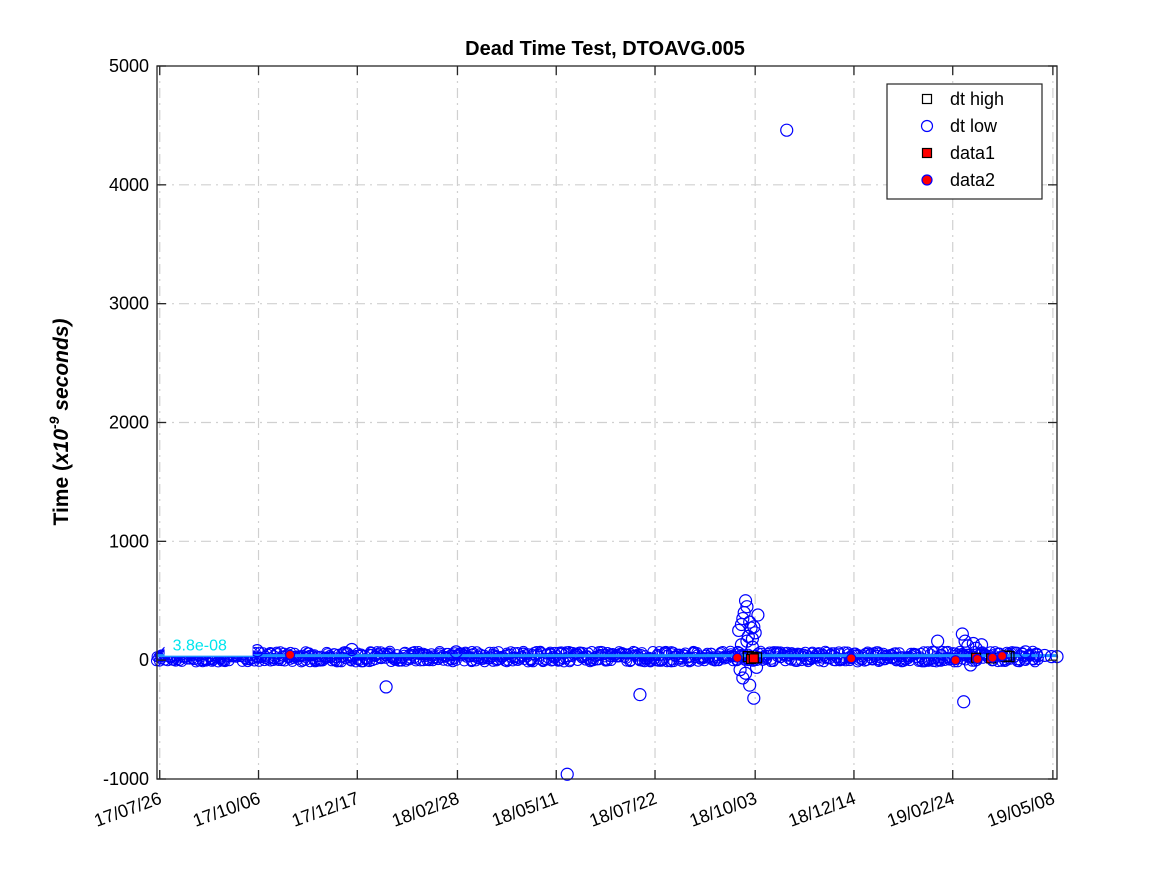 This screenshot has height=875, width=1167. What do you see at coordinates (927, 99) in the screenshot?
I see `legend-marker-dt-high` at bounding box center [927, 99].